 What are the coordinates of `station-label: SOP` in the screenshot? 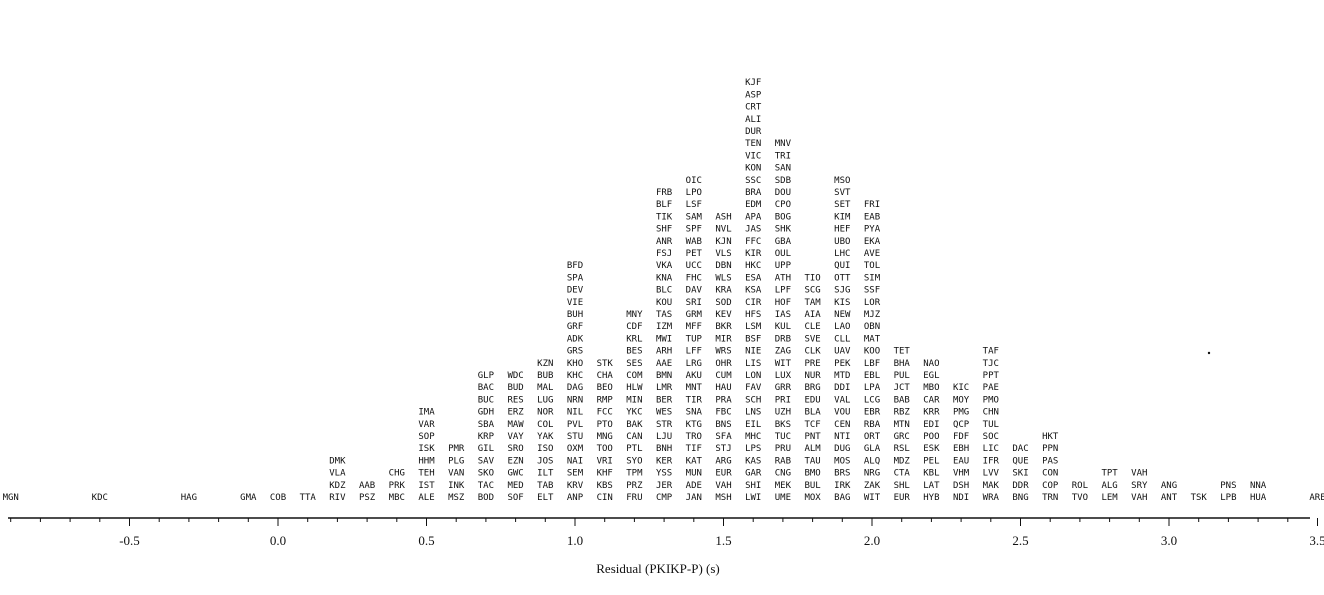 It's located at (426, 437).